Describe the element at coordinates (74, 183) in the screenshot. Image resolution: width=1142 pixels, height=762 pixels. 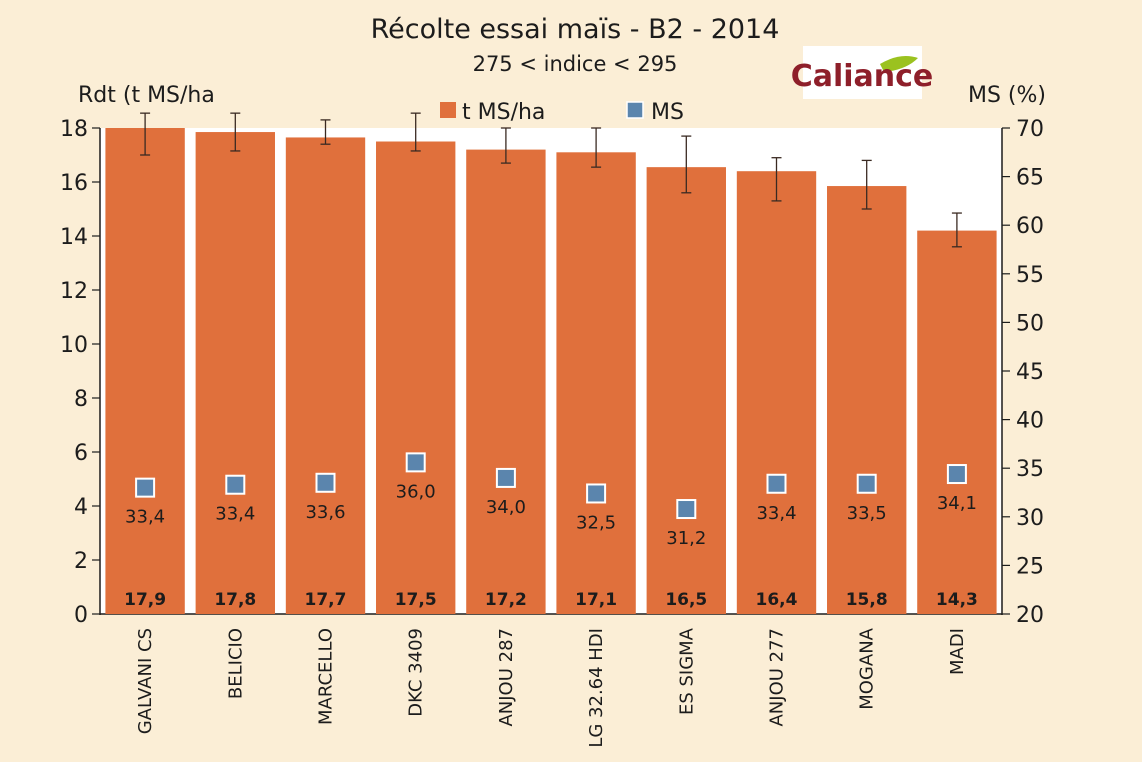
I see `y-tick-label: 16` at that location.